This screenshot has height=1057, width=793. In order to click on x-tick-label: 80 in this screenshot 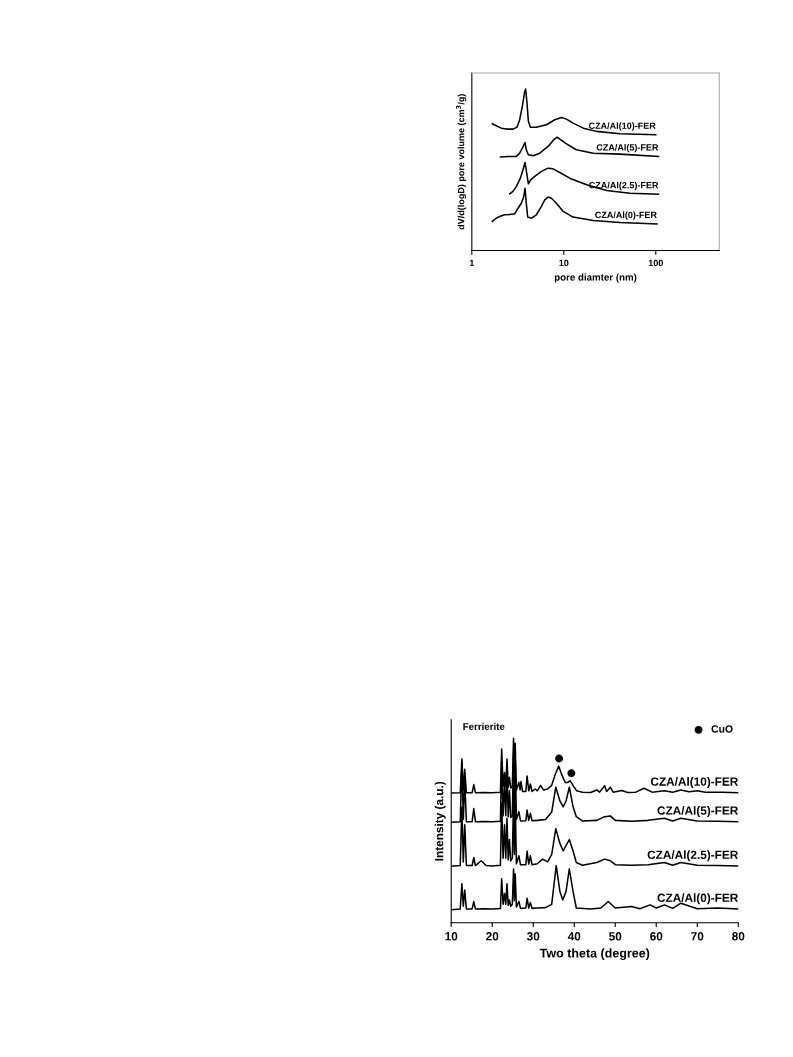, I will do `click(738, 936)`.